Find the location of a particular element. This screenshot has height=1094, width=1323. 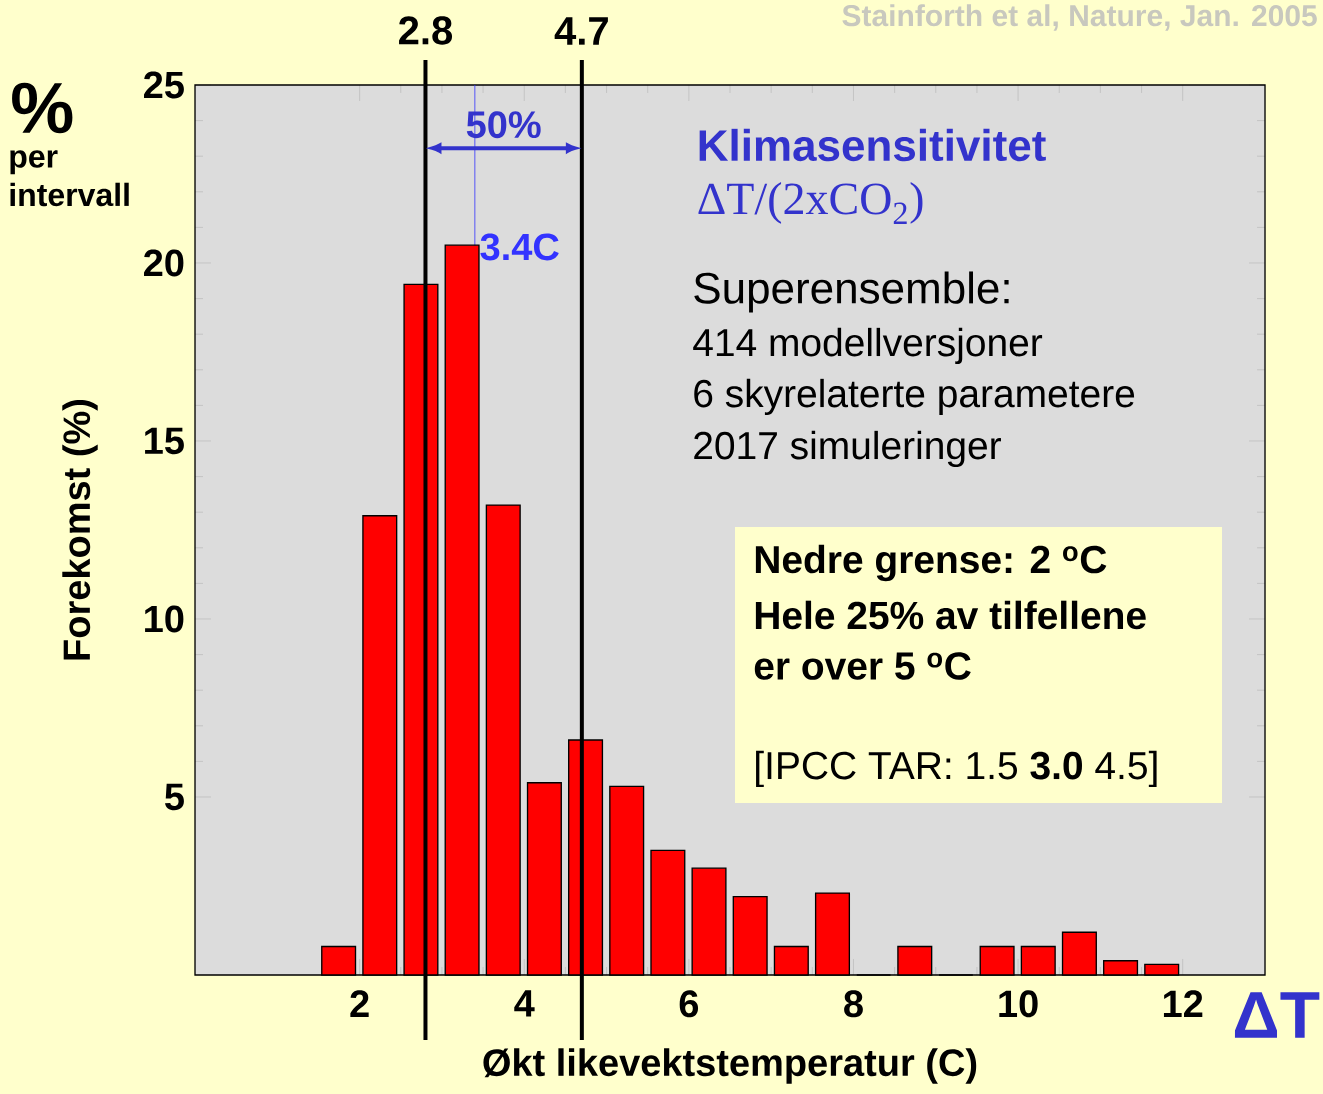

ref-line-label: 4.7 is located at coordinates (581, 31).